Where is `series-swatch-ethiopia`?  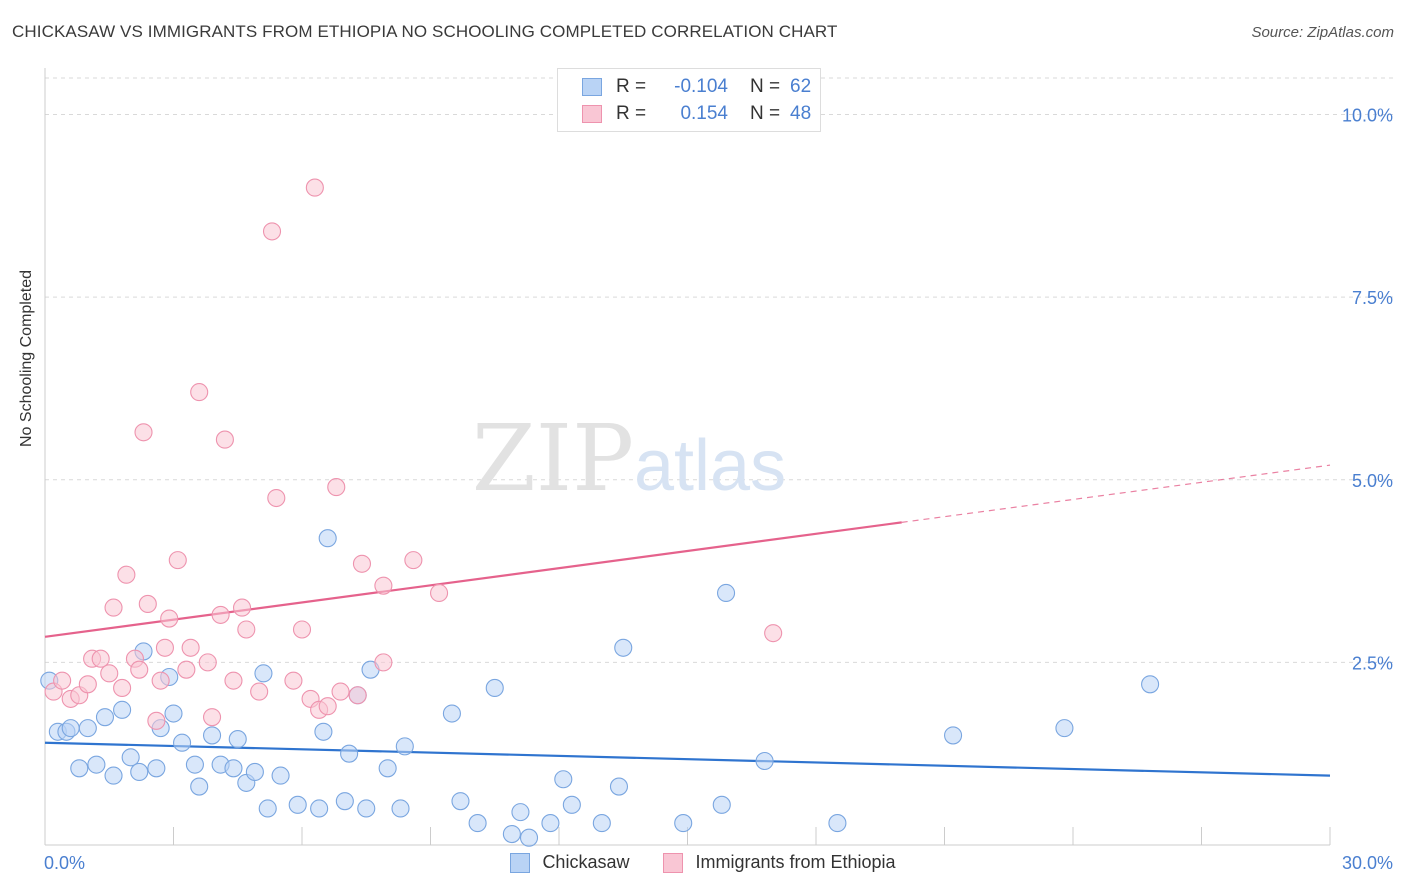 series-swatch-ethiopia is located at coordinates (673, 862).